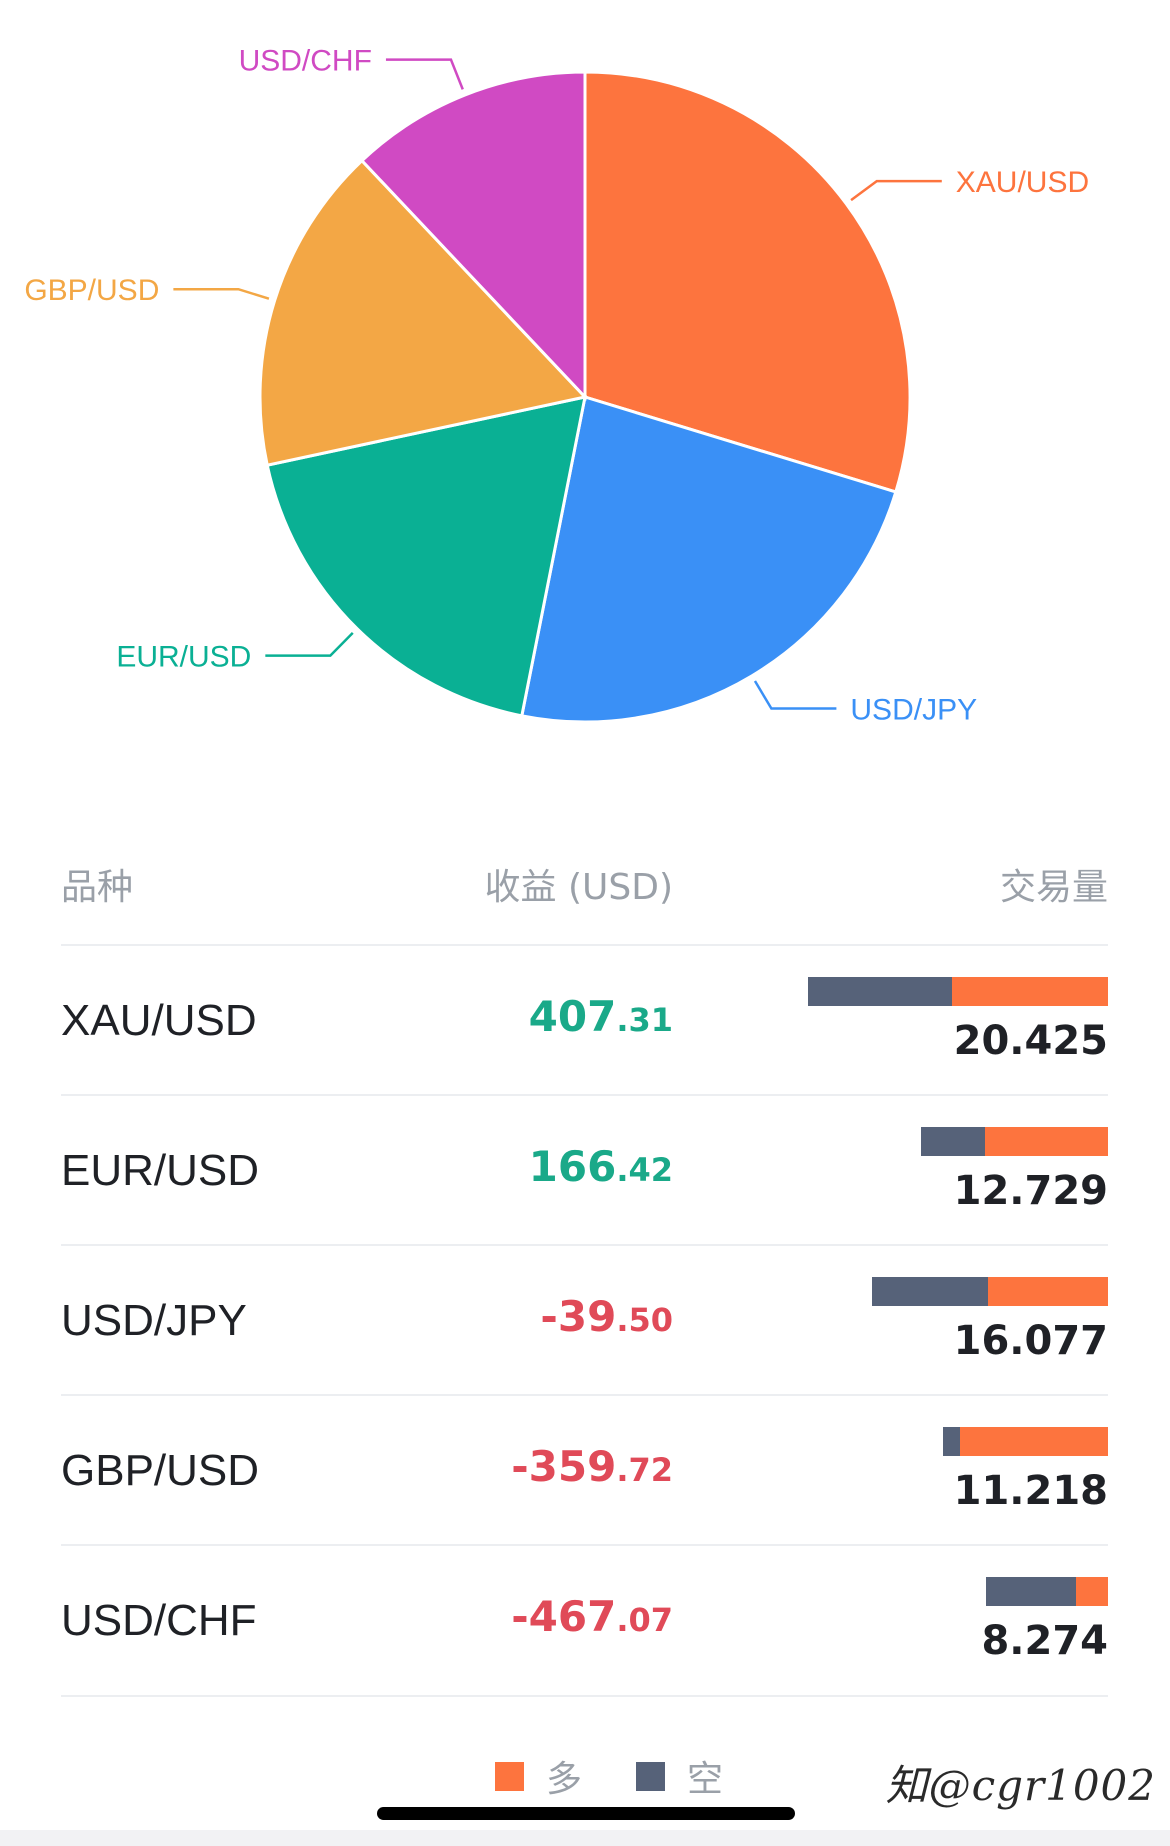 This screenshot has width=1170, height=1846. Describe the element at coordinates (1020, 1785) in the screenshot. I see `watermark: 知@cgr1002` at that location.